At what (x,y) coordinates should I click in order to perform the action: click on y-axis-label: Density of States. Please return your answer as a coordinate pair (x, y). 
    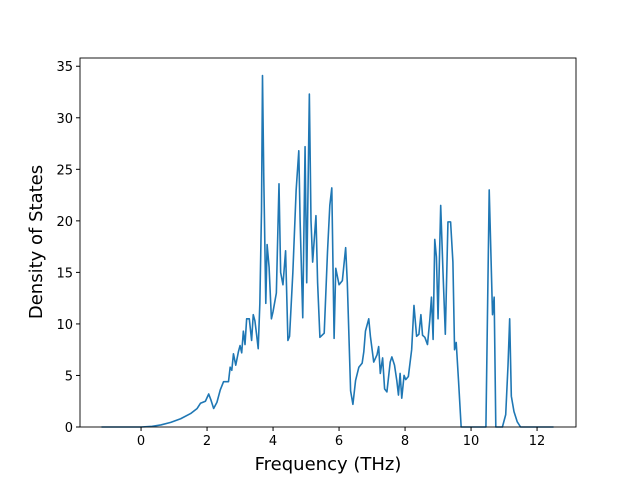
    Looking at the image, I should click on (36, 242).